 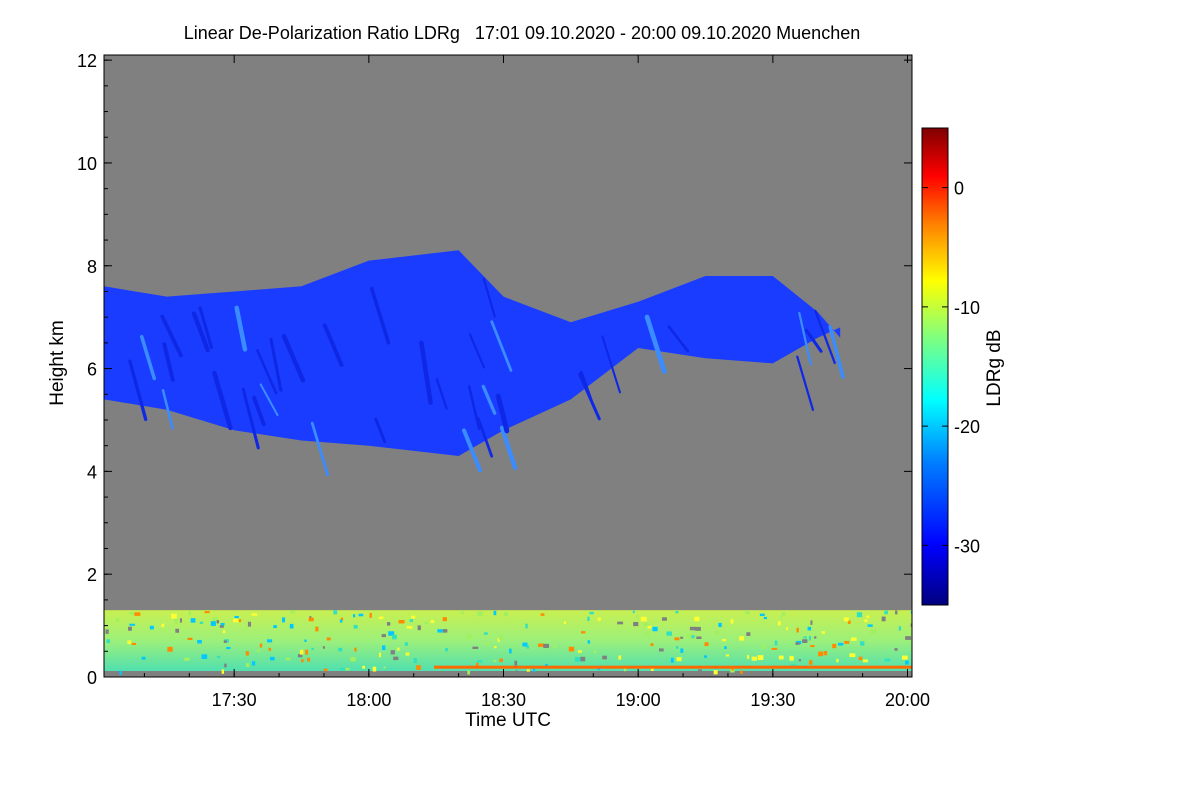 I want to click on y-axis-label: Height km, so click(x=57, y=363).